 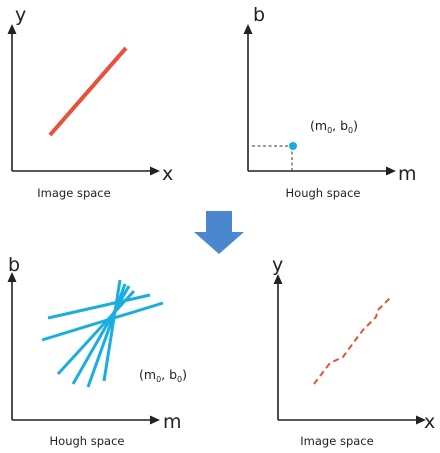 What do you see at coordinates (293, 146) in the screenshot?
I see `hough-point` at bounding box center [293, 146].